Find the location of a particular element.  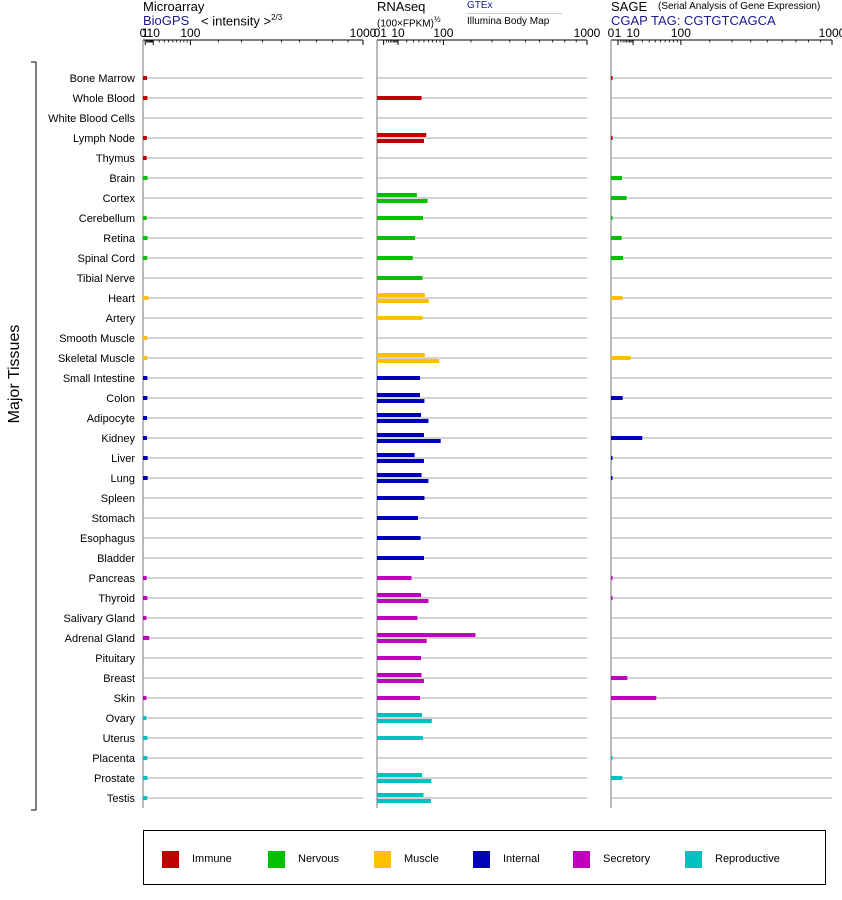

microarray-subtitle-wrap: < intensity >2/3 is located at coordinates (241, 20).